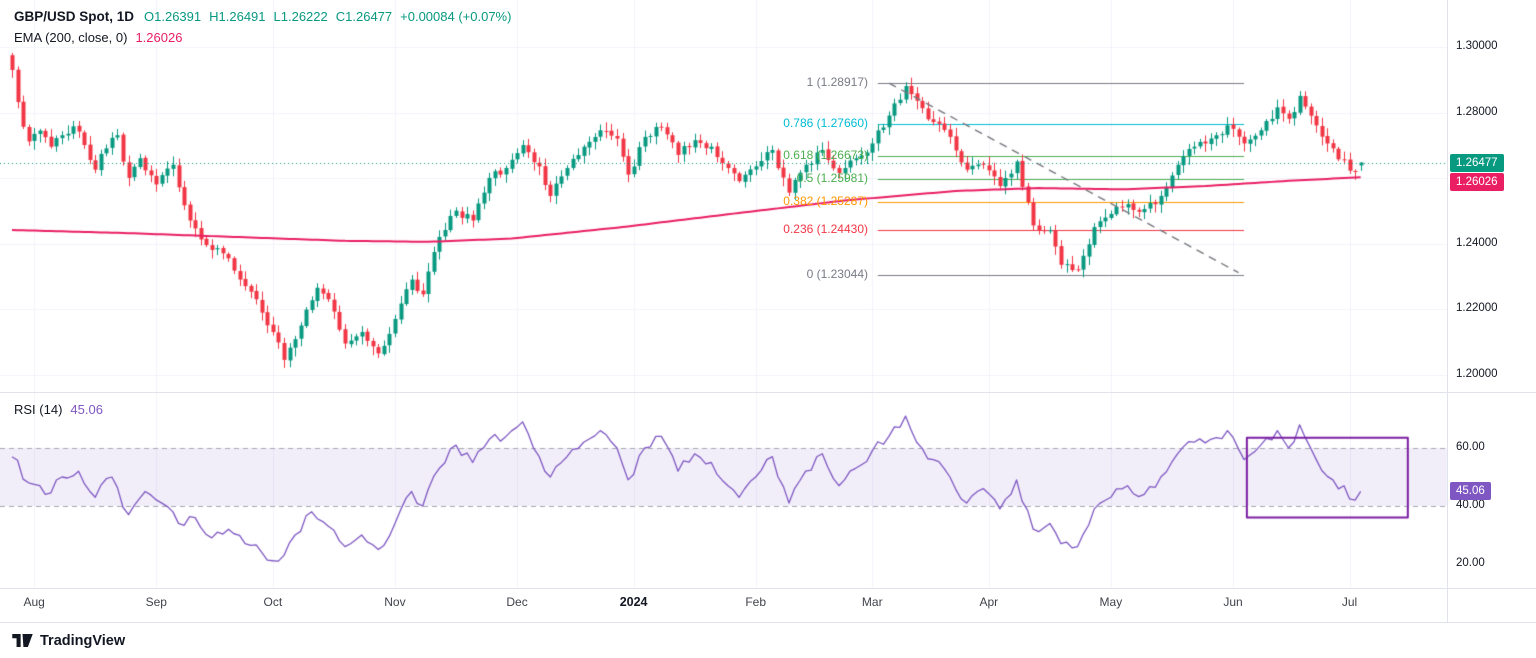  Describe the element at coordinates (872, 602) in the screenshot. I see `time-axis-label: Mar` at that location.